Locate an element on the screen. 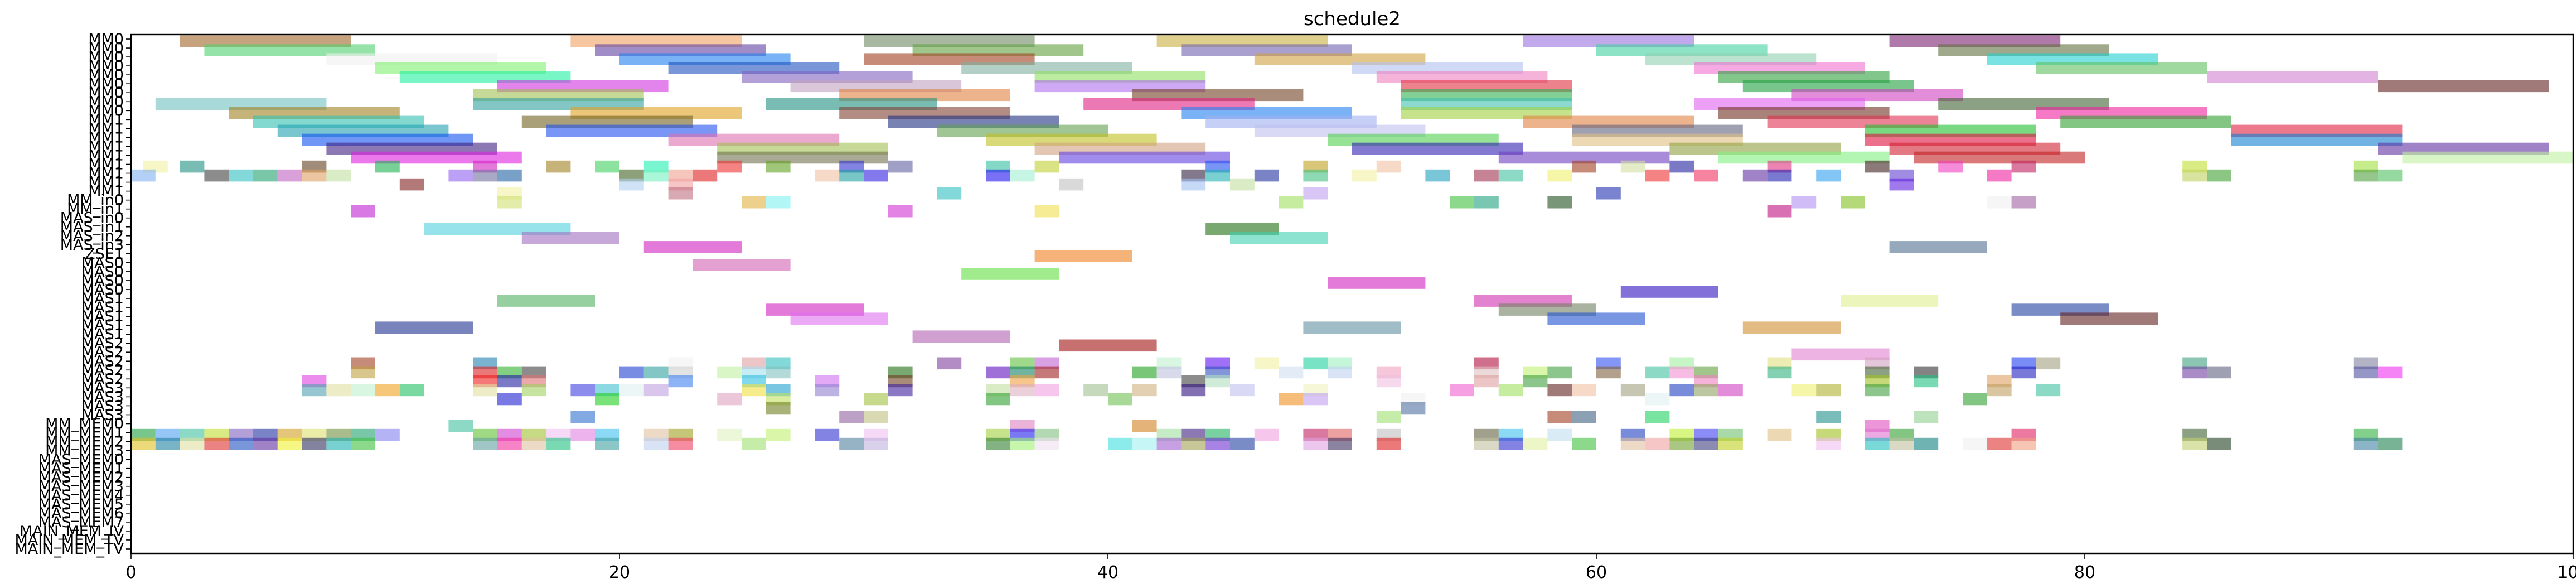 The image size is (2576, 588). y-tick-label: MAS2 is located at coordinates (103, 343).